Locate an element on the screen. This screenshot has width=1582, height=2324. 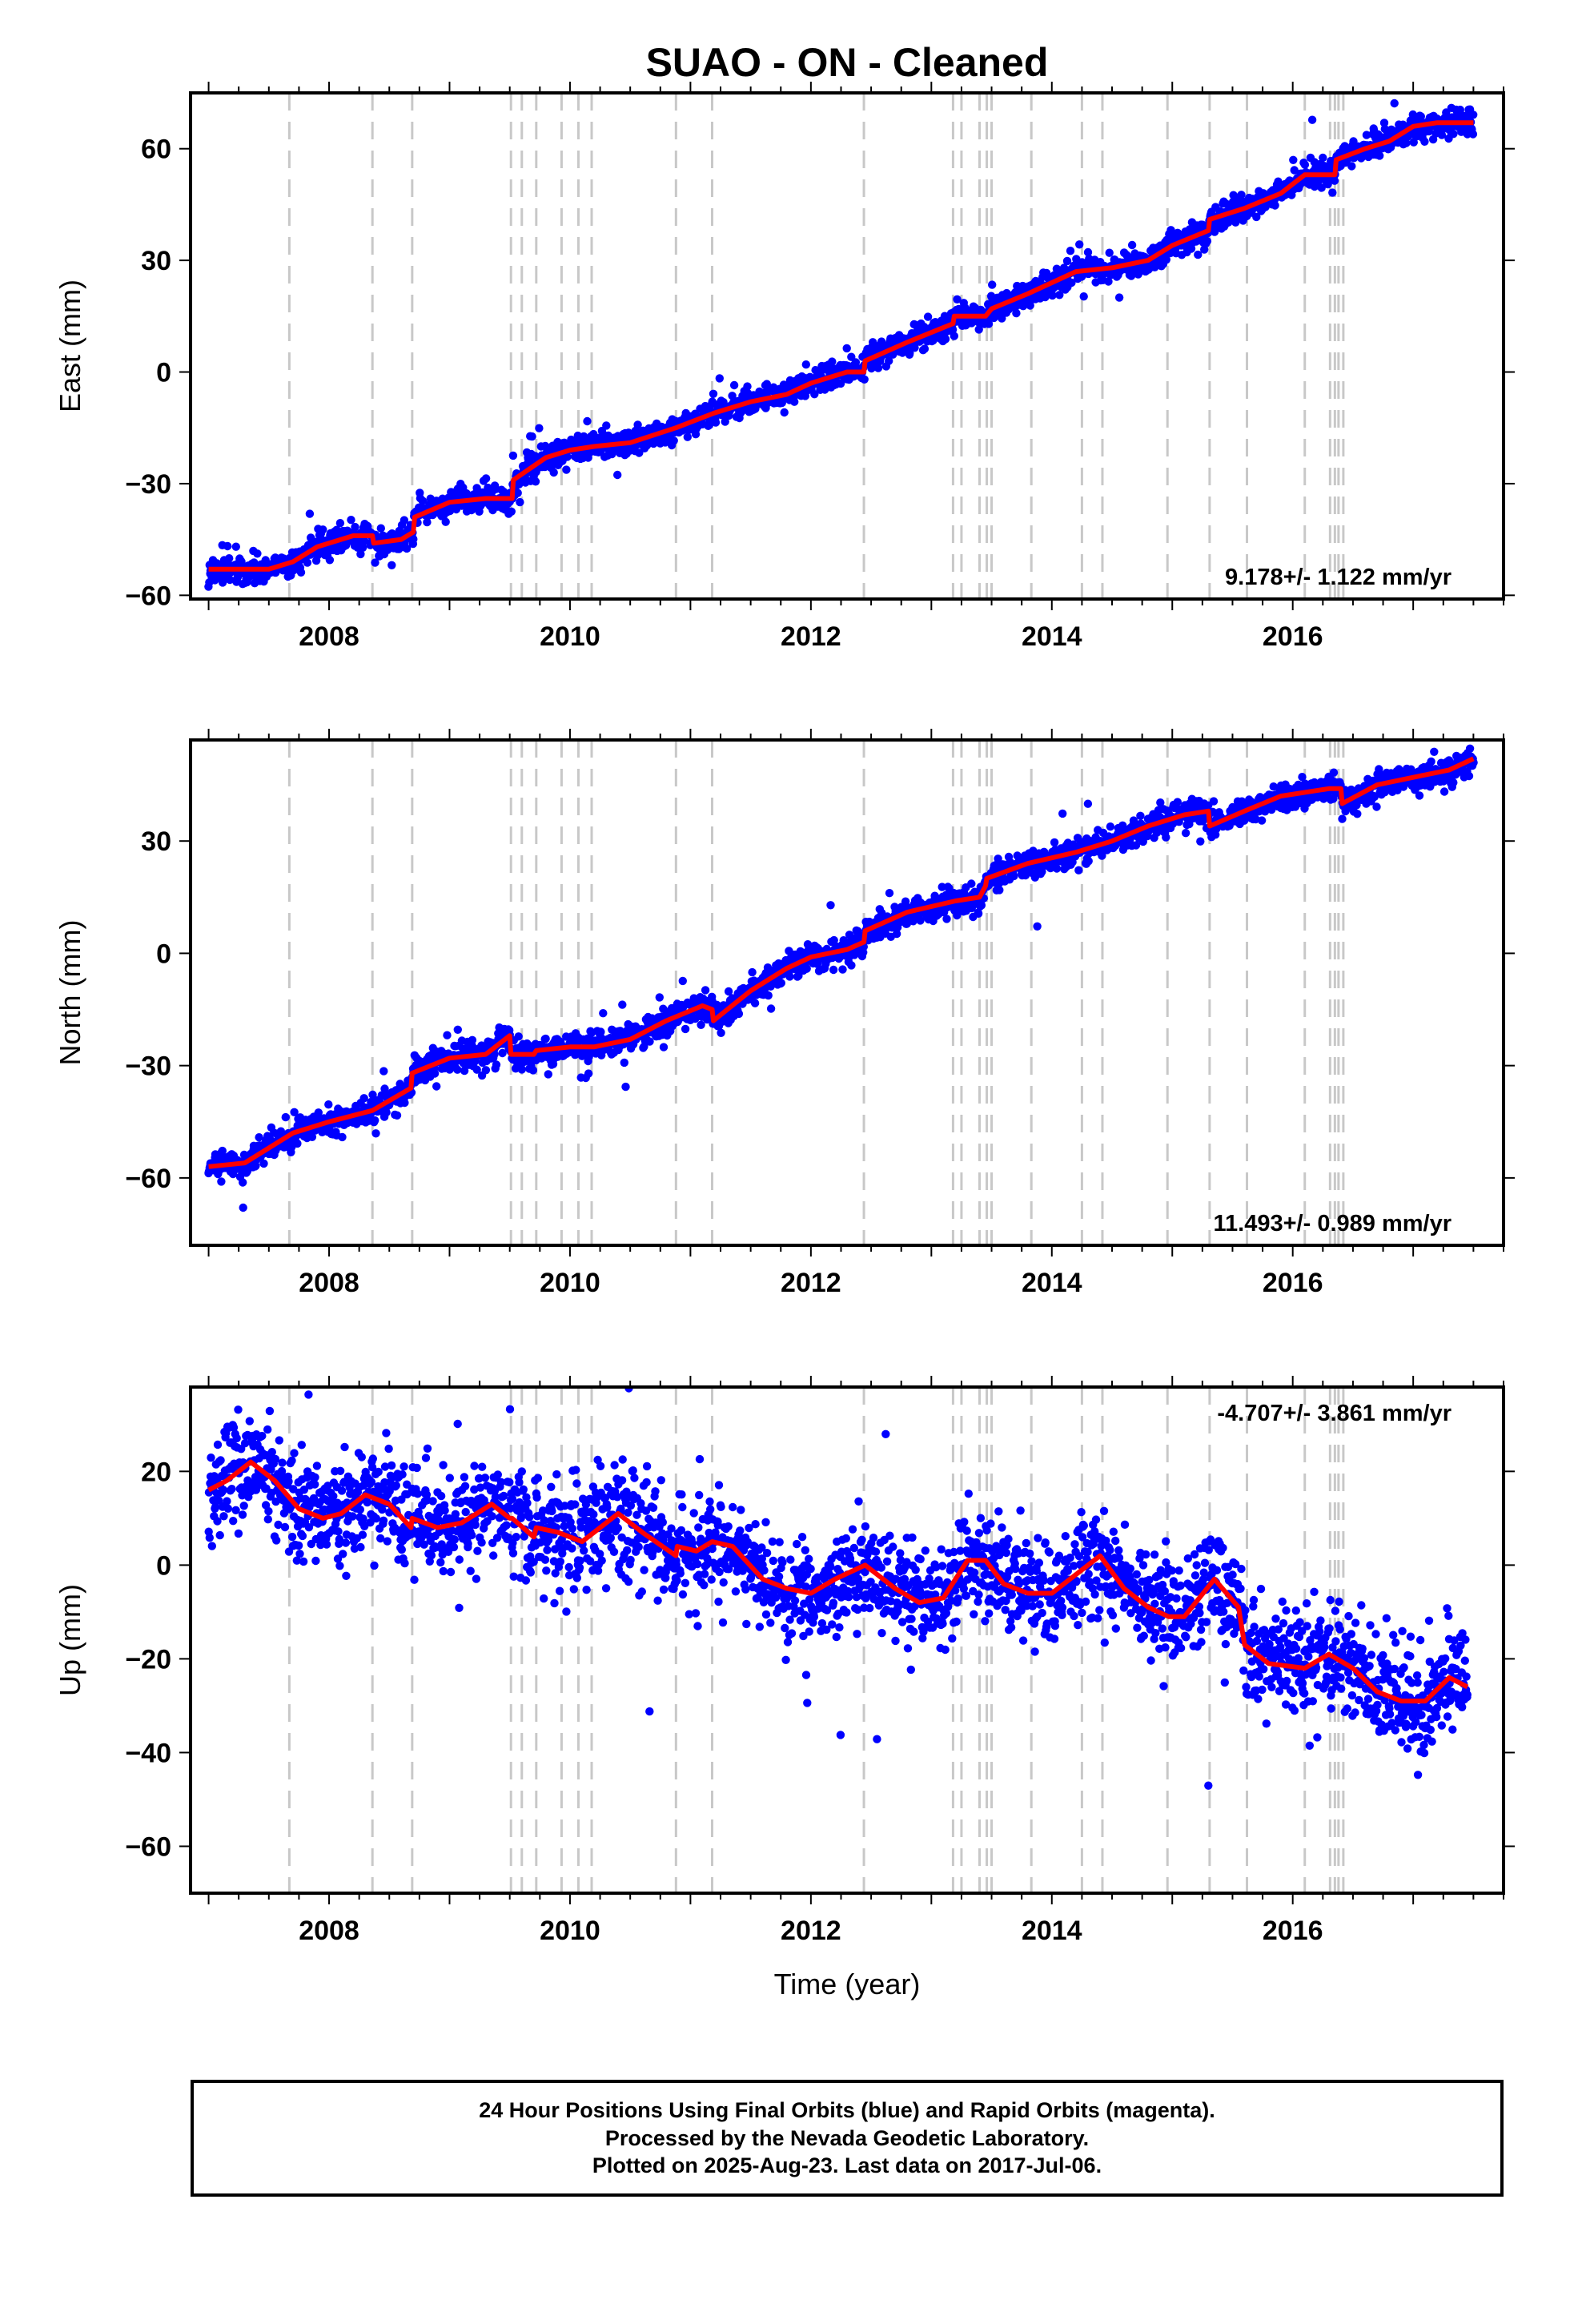
x-tick-label: 2010 is located at coordinates (570, 636).